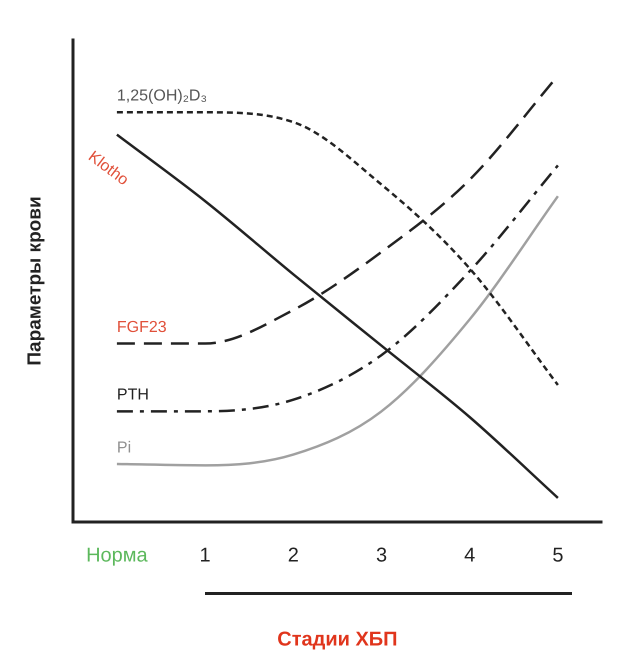 This screenshot has height=666, width=627. What do you see at coordinates (161, 96) in the screenshot?
I see `series-label: 1,25(OH)₂D₃` at bounding box center [161, 96].